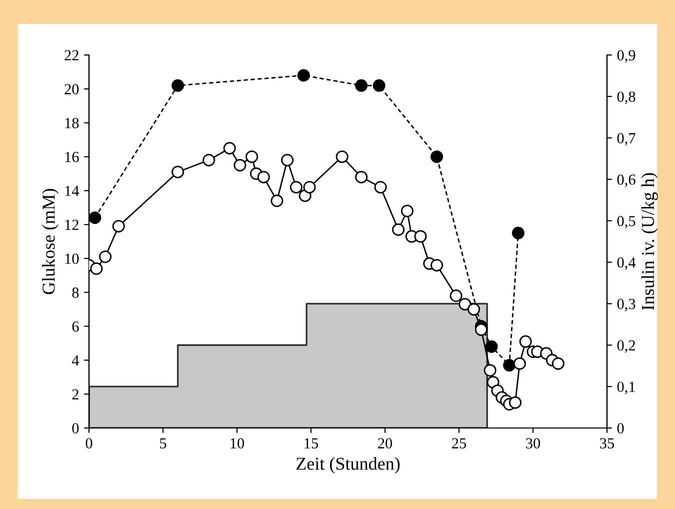 The image size is (675, 509). I want to click on x-axis-title: Zeit (Stunden), so click(348, 465).